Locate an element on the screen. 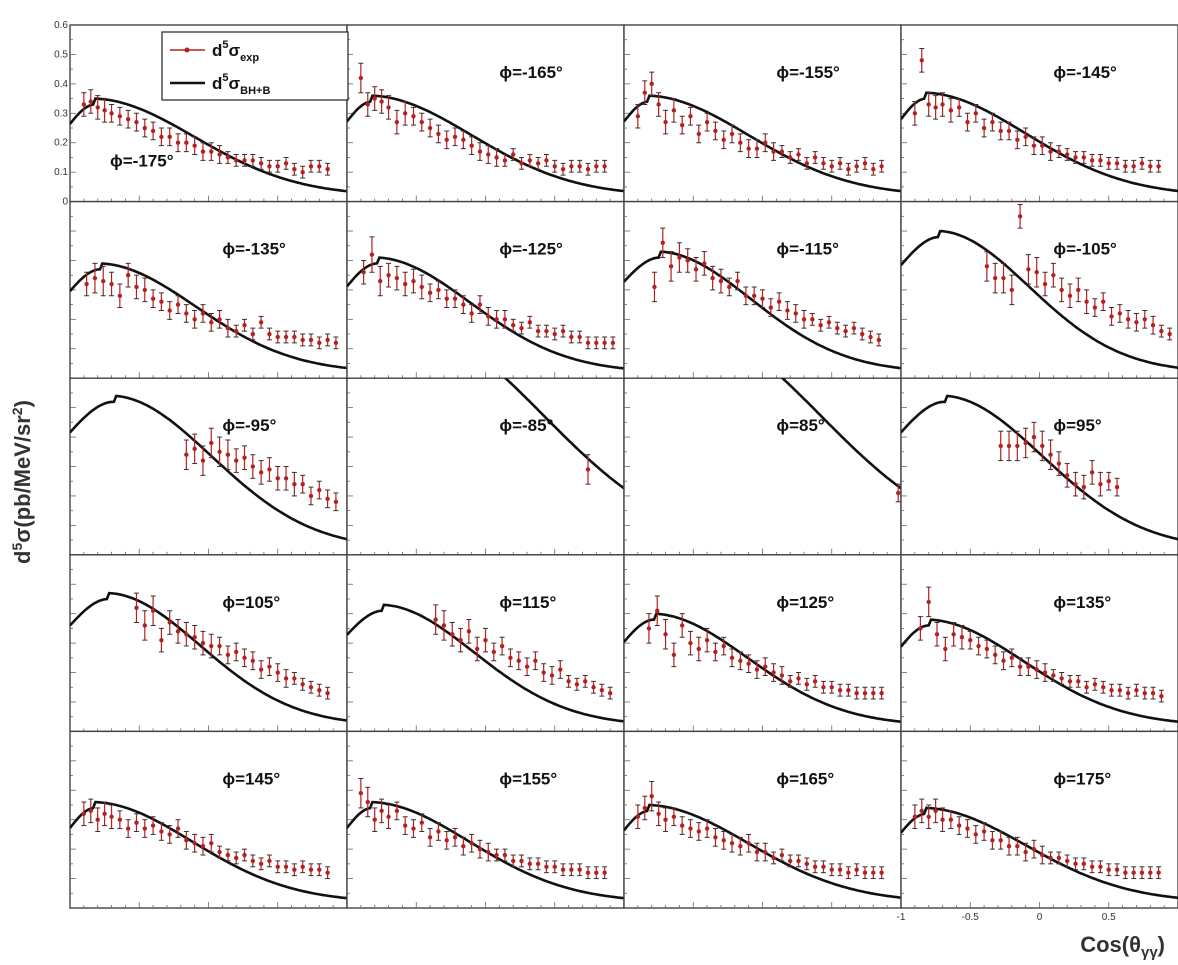  x-axis-label: Cos(θγγ) is located at coordinates (1122, 946).